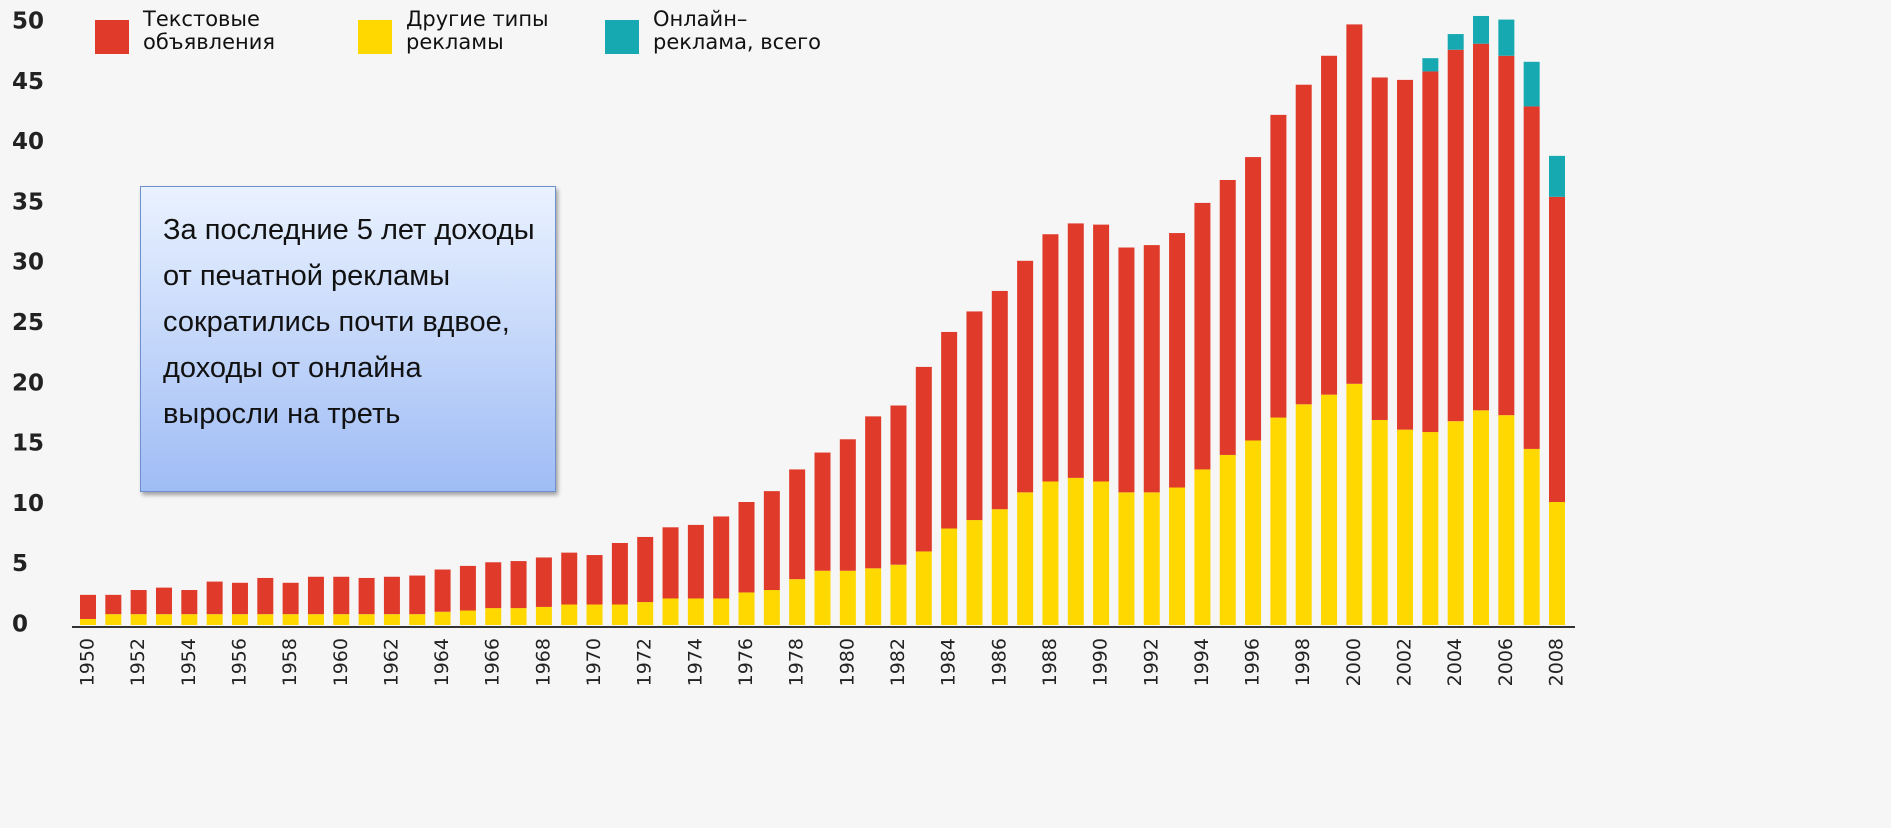  I want to click on x-tick-label: 2002, so click(1405, 662).